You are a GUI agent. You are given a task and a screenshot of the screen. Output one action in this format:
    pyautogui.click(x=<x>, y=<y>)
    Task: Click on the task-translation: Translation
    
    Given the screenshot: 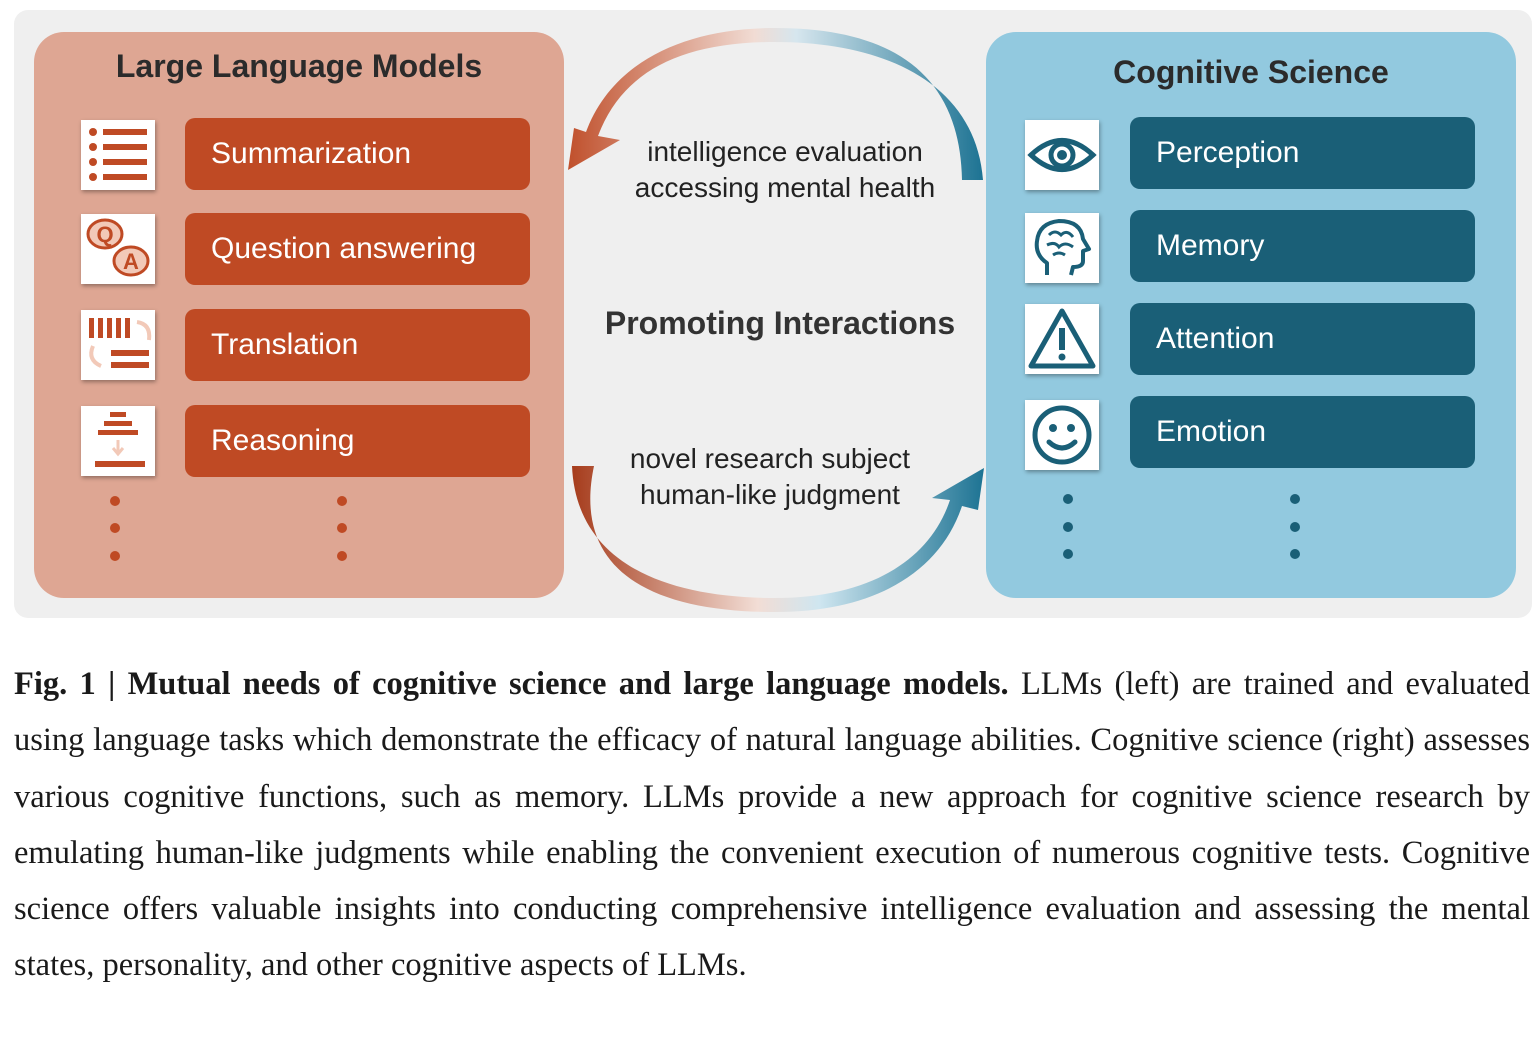 What is the action you would take?
    pyautogui.click(x=357, y=345)
    